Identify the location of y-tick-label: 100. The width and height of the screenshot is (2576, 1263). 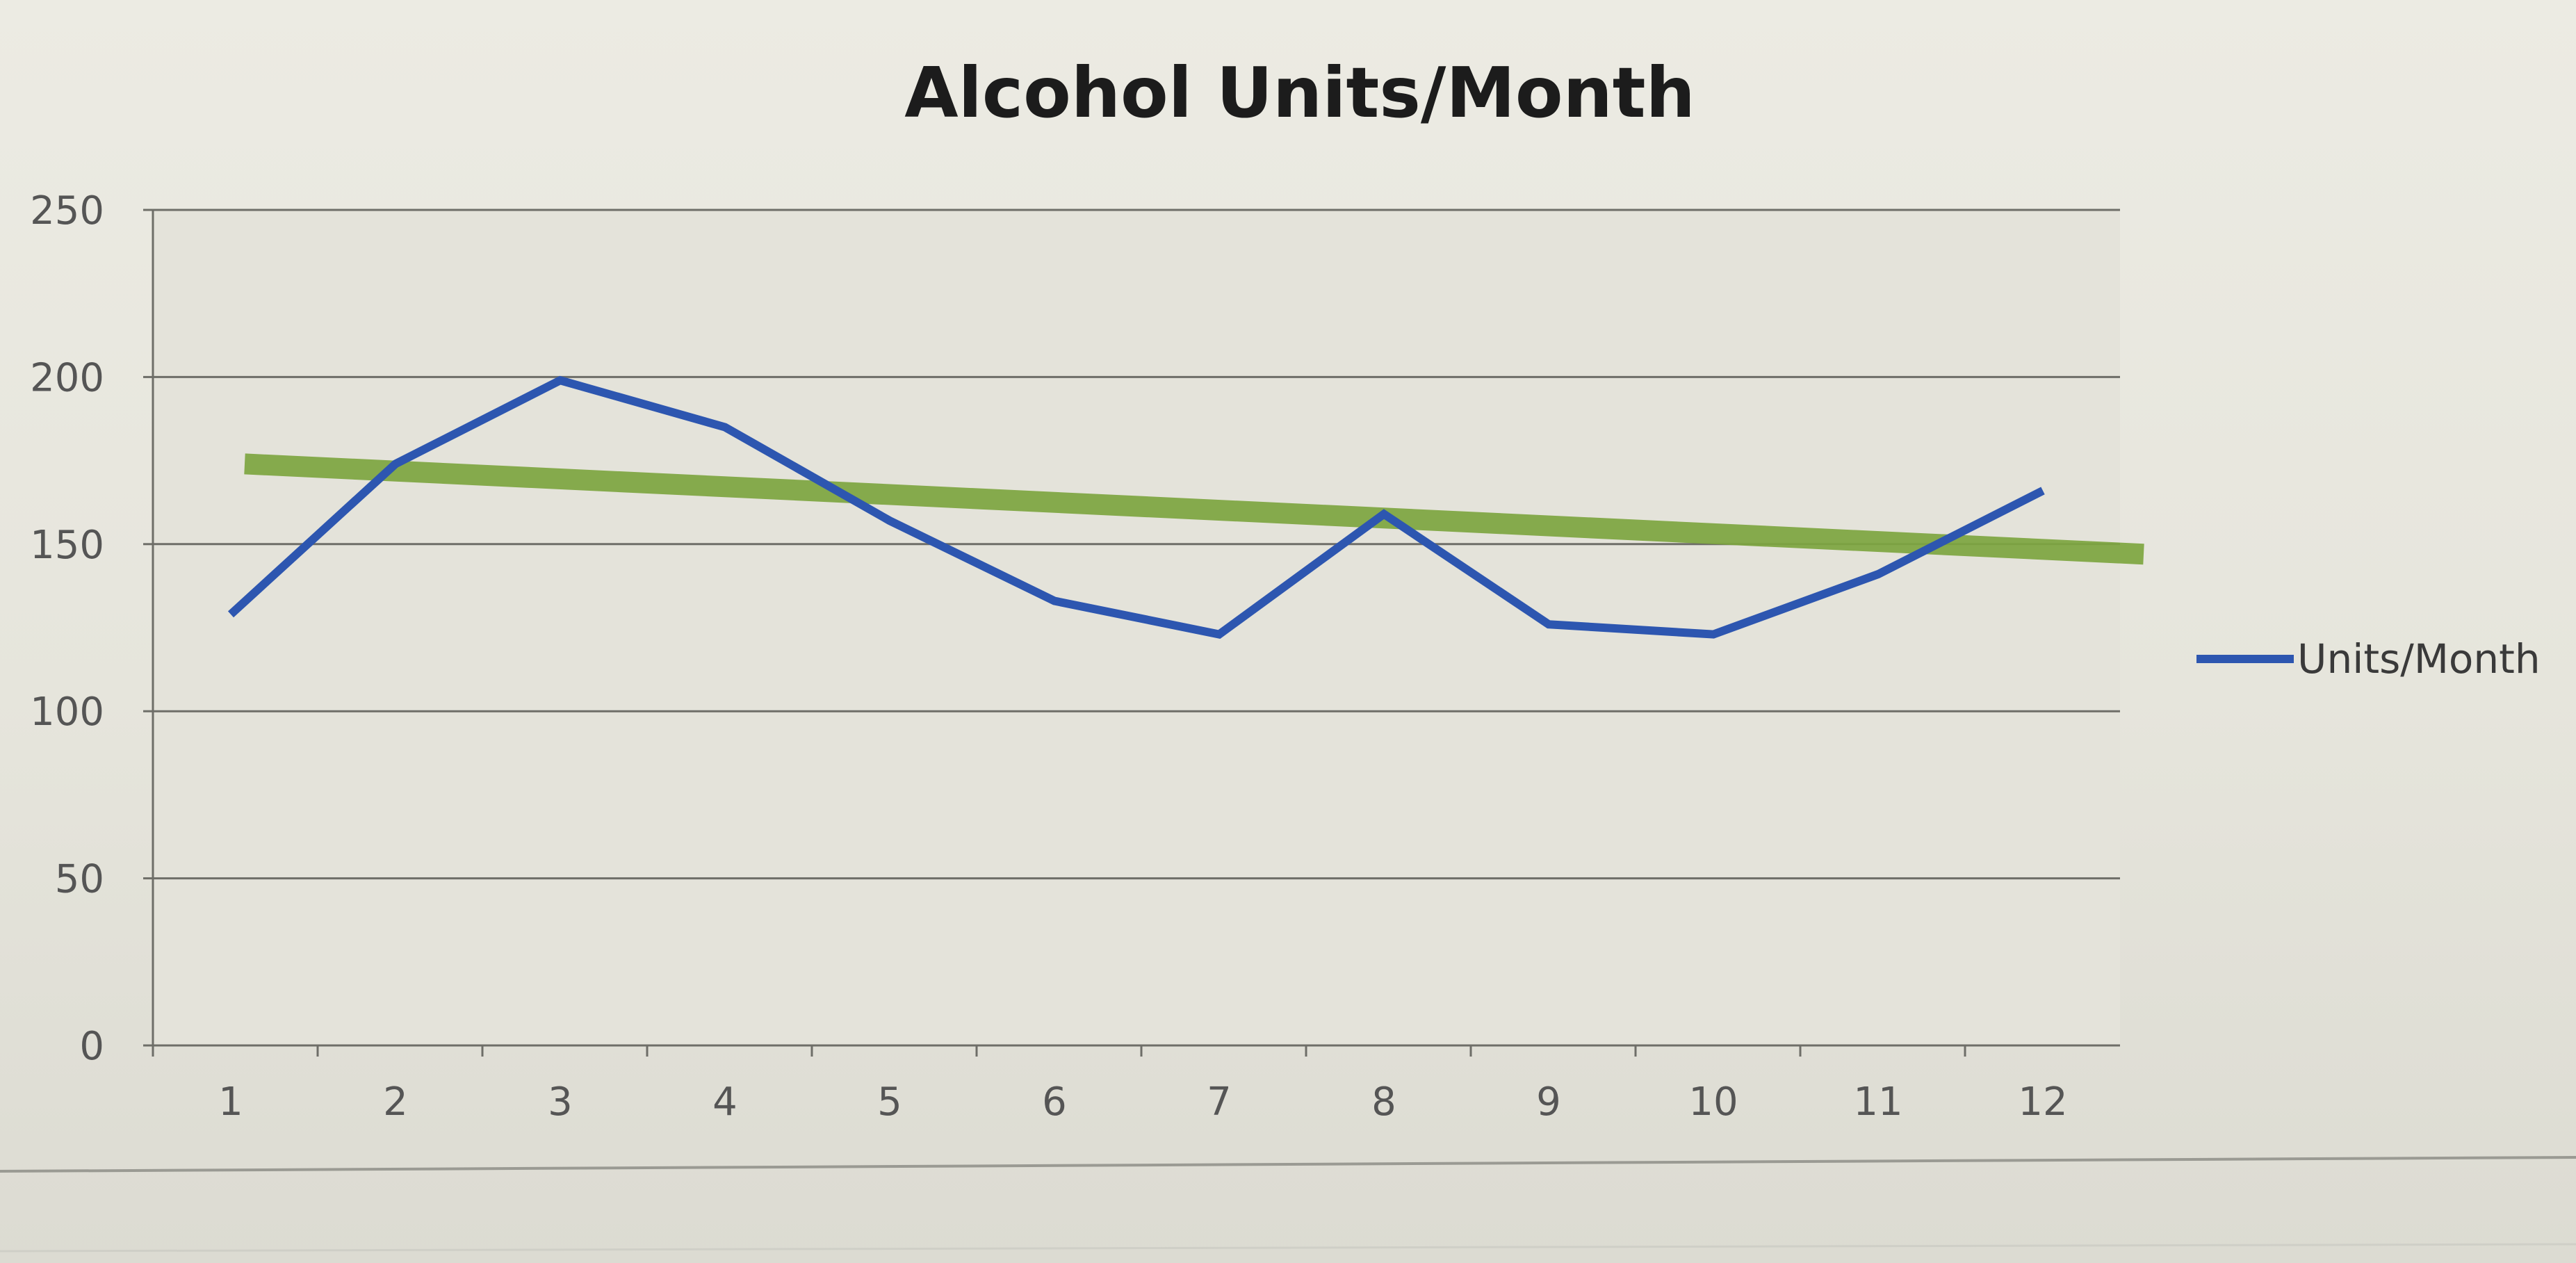
(67, 712).